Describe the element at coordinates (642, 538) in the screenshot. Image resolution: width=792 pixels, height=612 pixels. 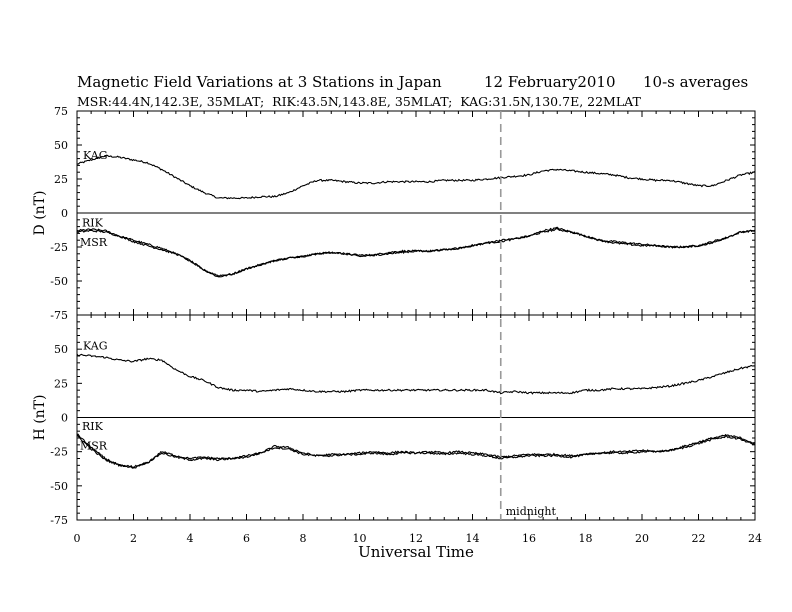
I see `x-tick-label: 20` at that location.